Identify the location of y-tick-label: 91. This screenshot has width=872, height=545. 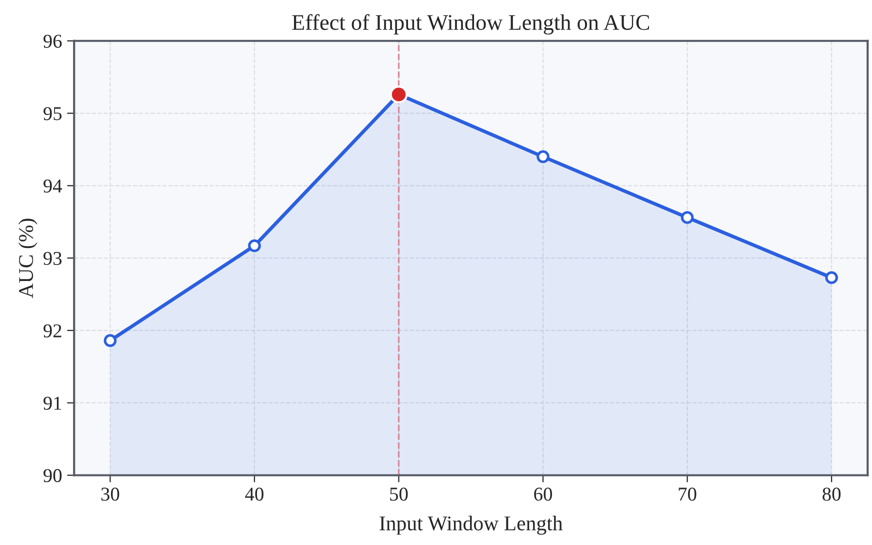
(52, 403).